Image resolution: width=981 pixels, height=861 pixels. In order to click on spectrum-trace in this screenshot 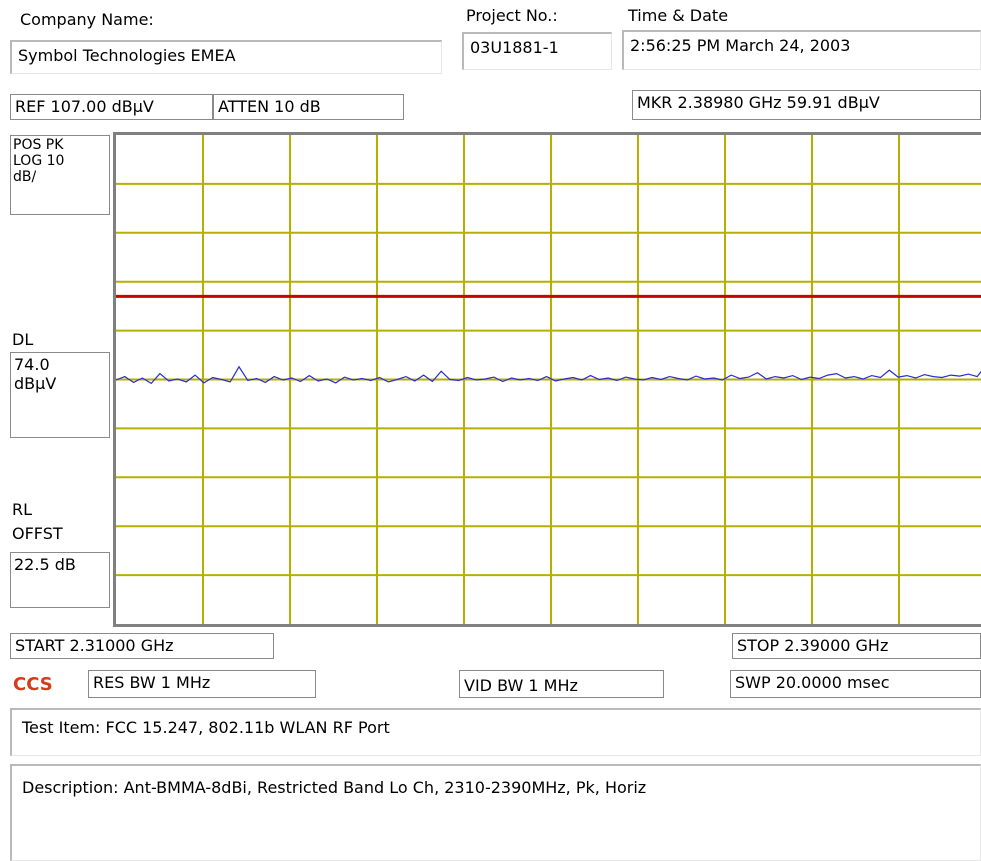, I will do `click(548, 375)`.